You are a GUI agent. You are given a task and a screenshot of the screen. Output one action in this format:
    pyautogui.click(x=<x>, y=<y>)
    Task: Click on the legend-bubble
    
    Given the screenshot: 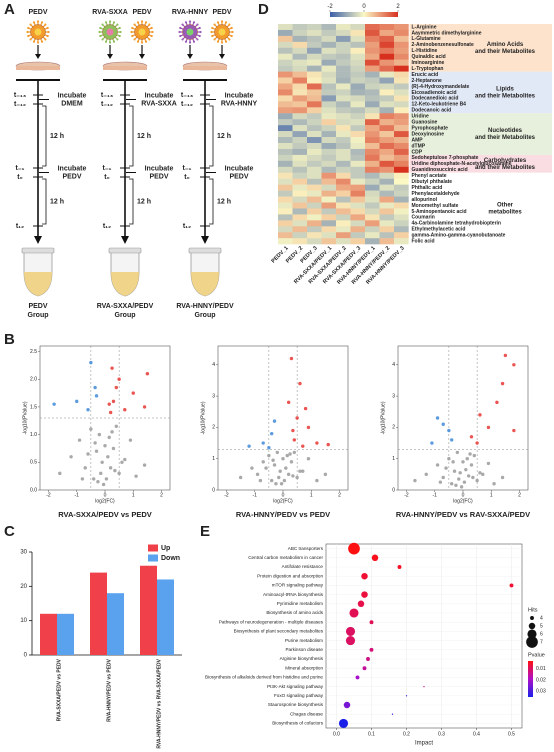 What is the action you would take?
    pyautogui.click(x=532, y=634)
    